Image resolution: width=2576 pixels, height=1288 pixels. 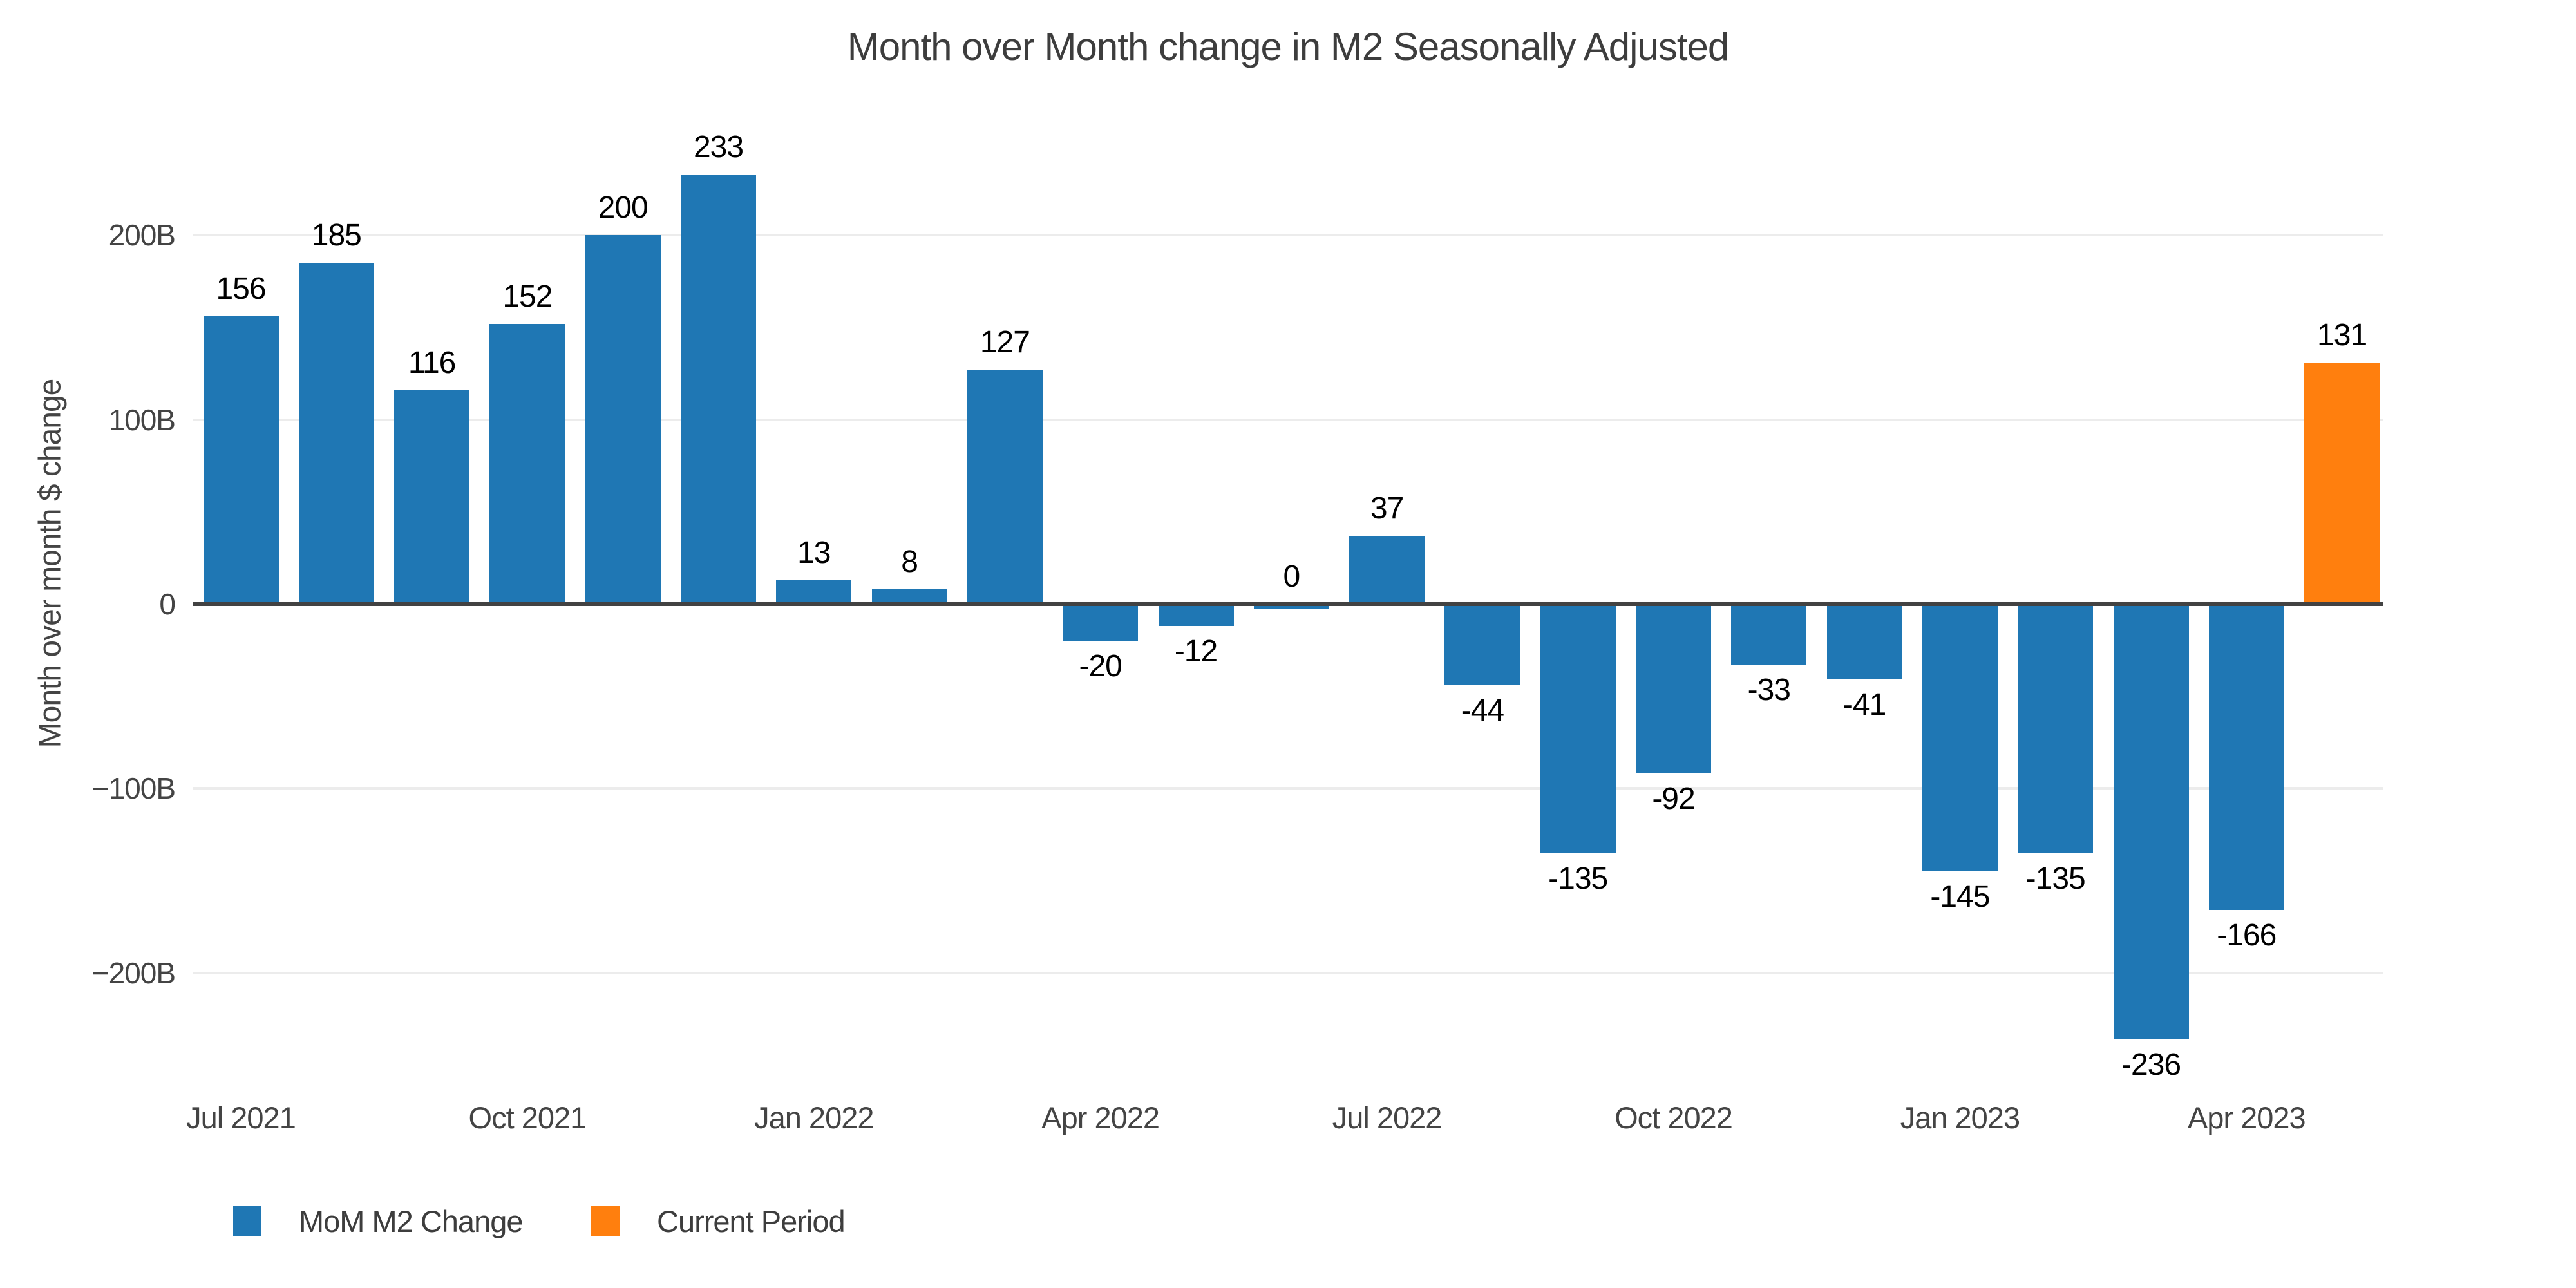 I want to click on legend-swatch-blue, so click(x=247, y=1221).